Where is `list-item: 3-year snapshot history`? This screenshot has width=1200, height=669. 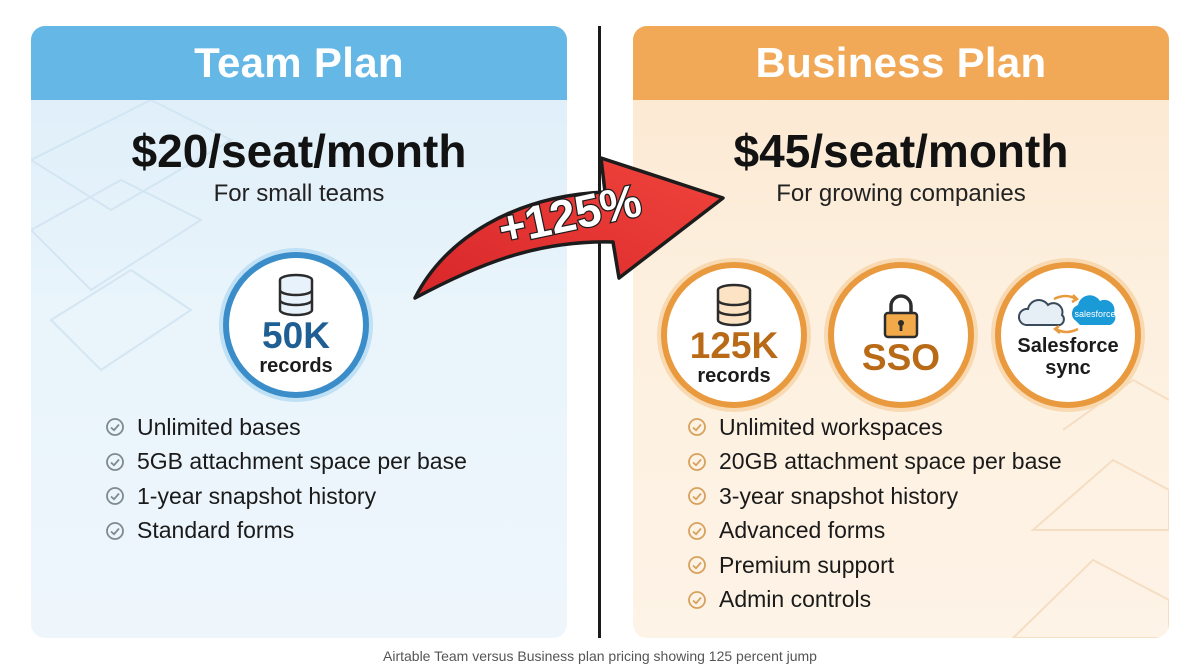
list-item: 3-year snapshot history is located at coordinates (874, 496).